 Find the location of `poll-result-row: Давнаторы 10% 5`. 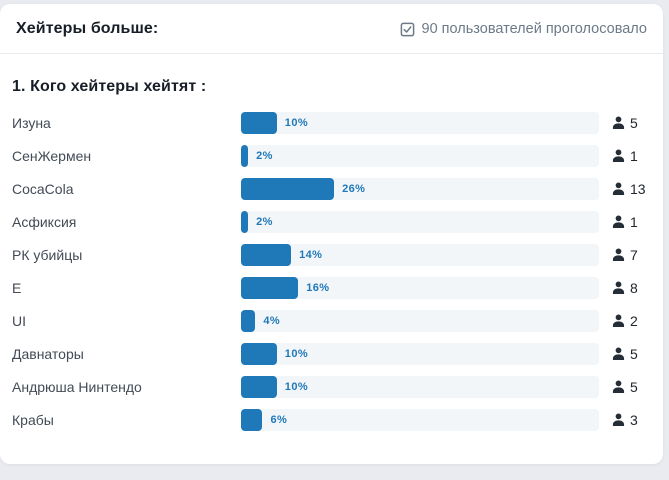

poll-result-row: Давнаторы 10% 5 is located at coordinates (337, 354).